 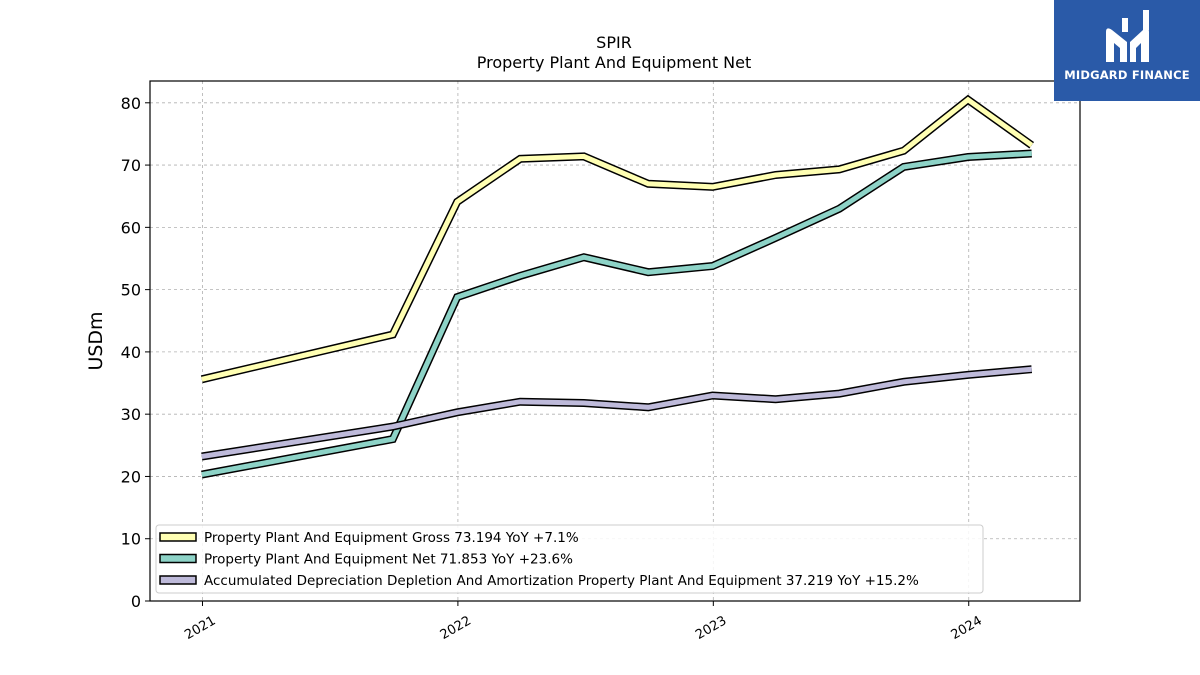 I want to click on midgard-logo-icon, so click(x=1127, y=36).